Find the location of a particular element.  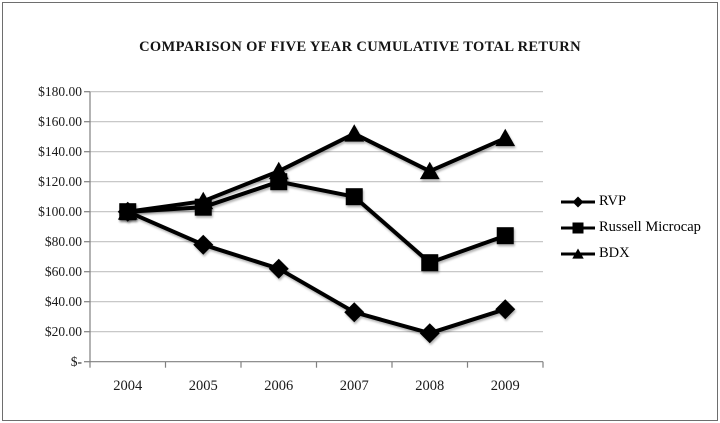

marker-russell-microcap-2009 is located at coordinates (505, 236).